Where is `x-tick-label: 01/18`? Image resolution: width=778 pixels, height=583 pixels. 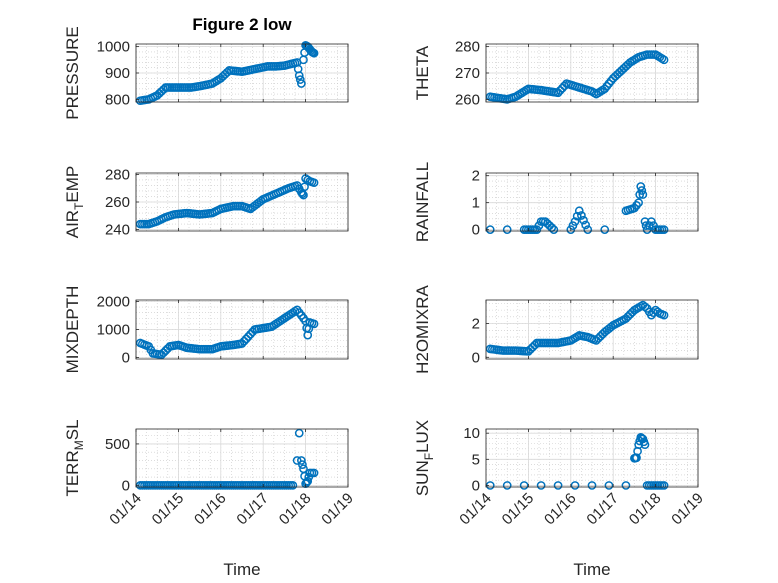 x-tick-label: 01/18 is located at coordinates (295, 509).